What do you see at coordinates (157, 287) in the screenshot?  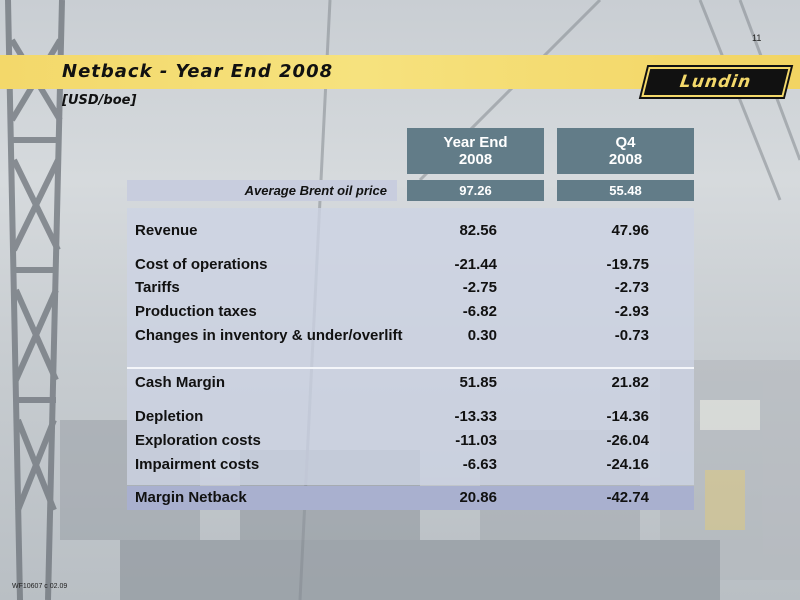 I see `row-label: Tariffs` at bounding box center [157, 287].